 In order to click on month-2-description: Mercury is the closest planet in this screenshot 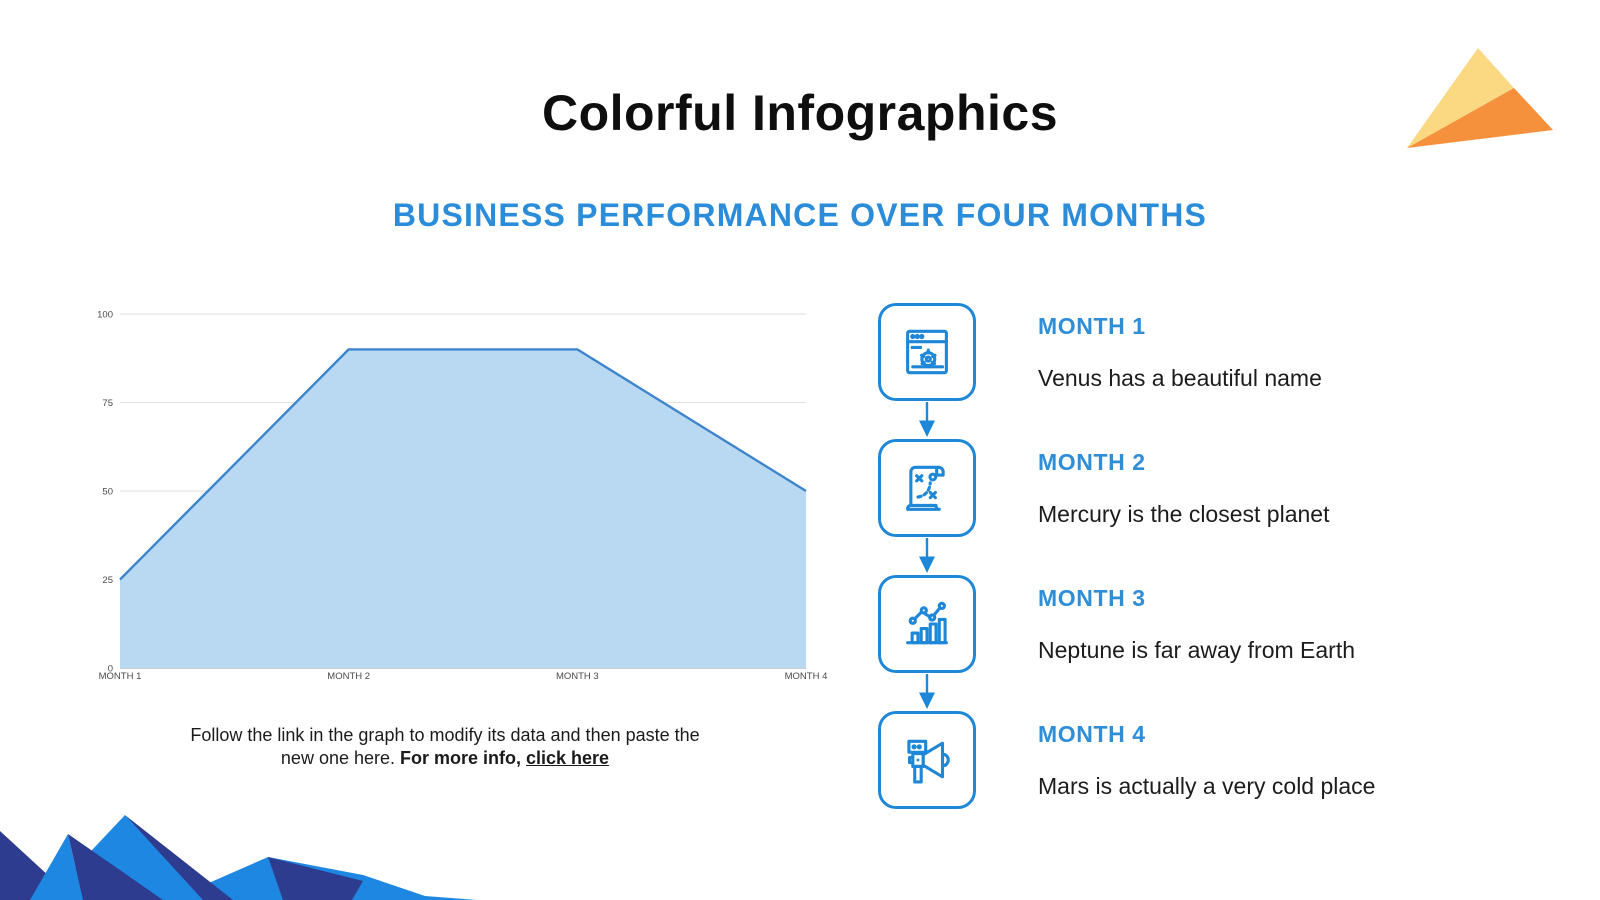, I will do `click(1184, 514)`.